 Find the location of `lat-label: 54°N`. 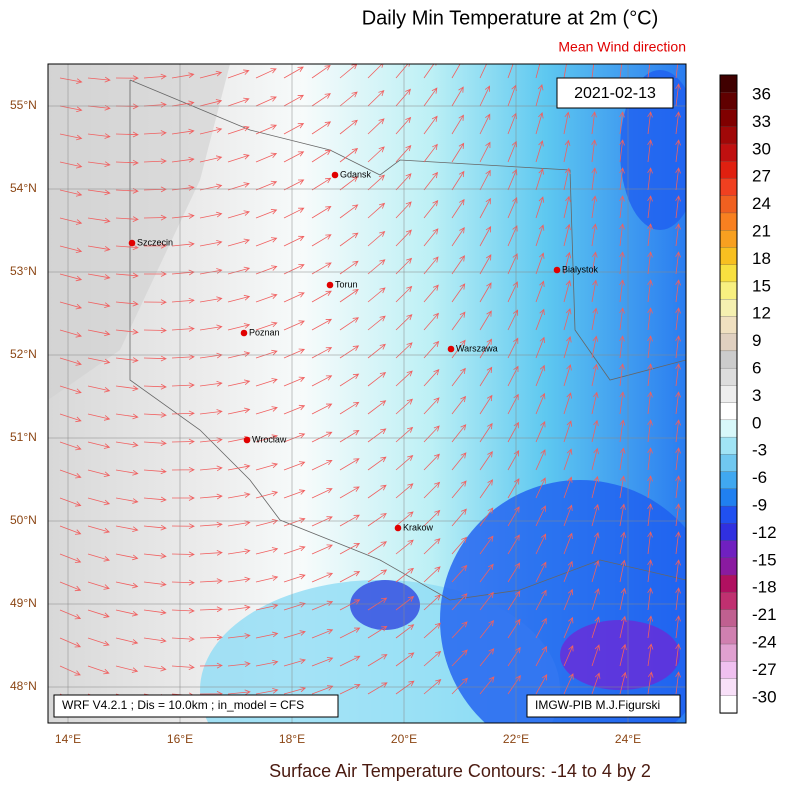

lat-label: 54°N is located at coordinates (23, 188).